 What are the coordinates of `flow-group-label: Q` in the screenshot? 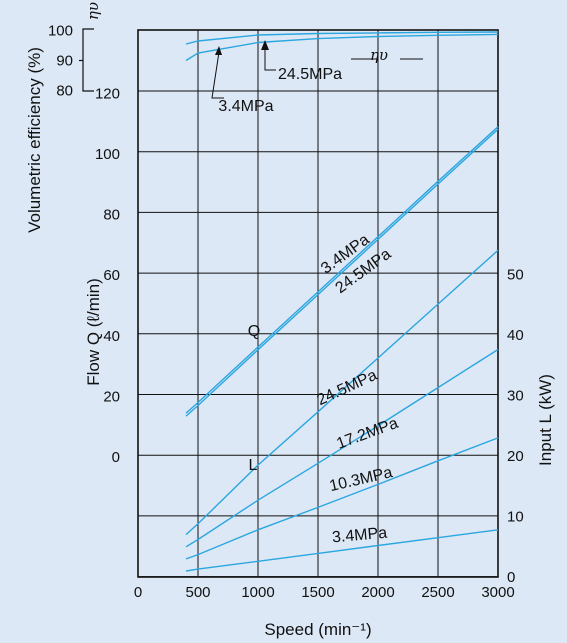 It's located at (254, 331).